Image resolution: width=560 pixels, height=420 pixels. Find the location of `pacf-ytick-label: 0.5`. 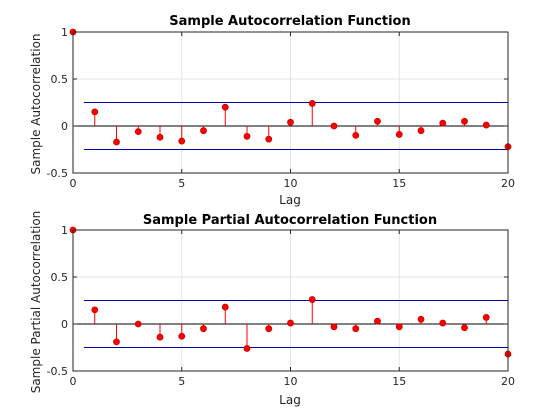

pacf-ytick-label: 0.5 is located at coordinates (60, 277).